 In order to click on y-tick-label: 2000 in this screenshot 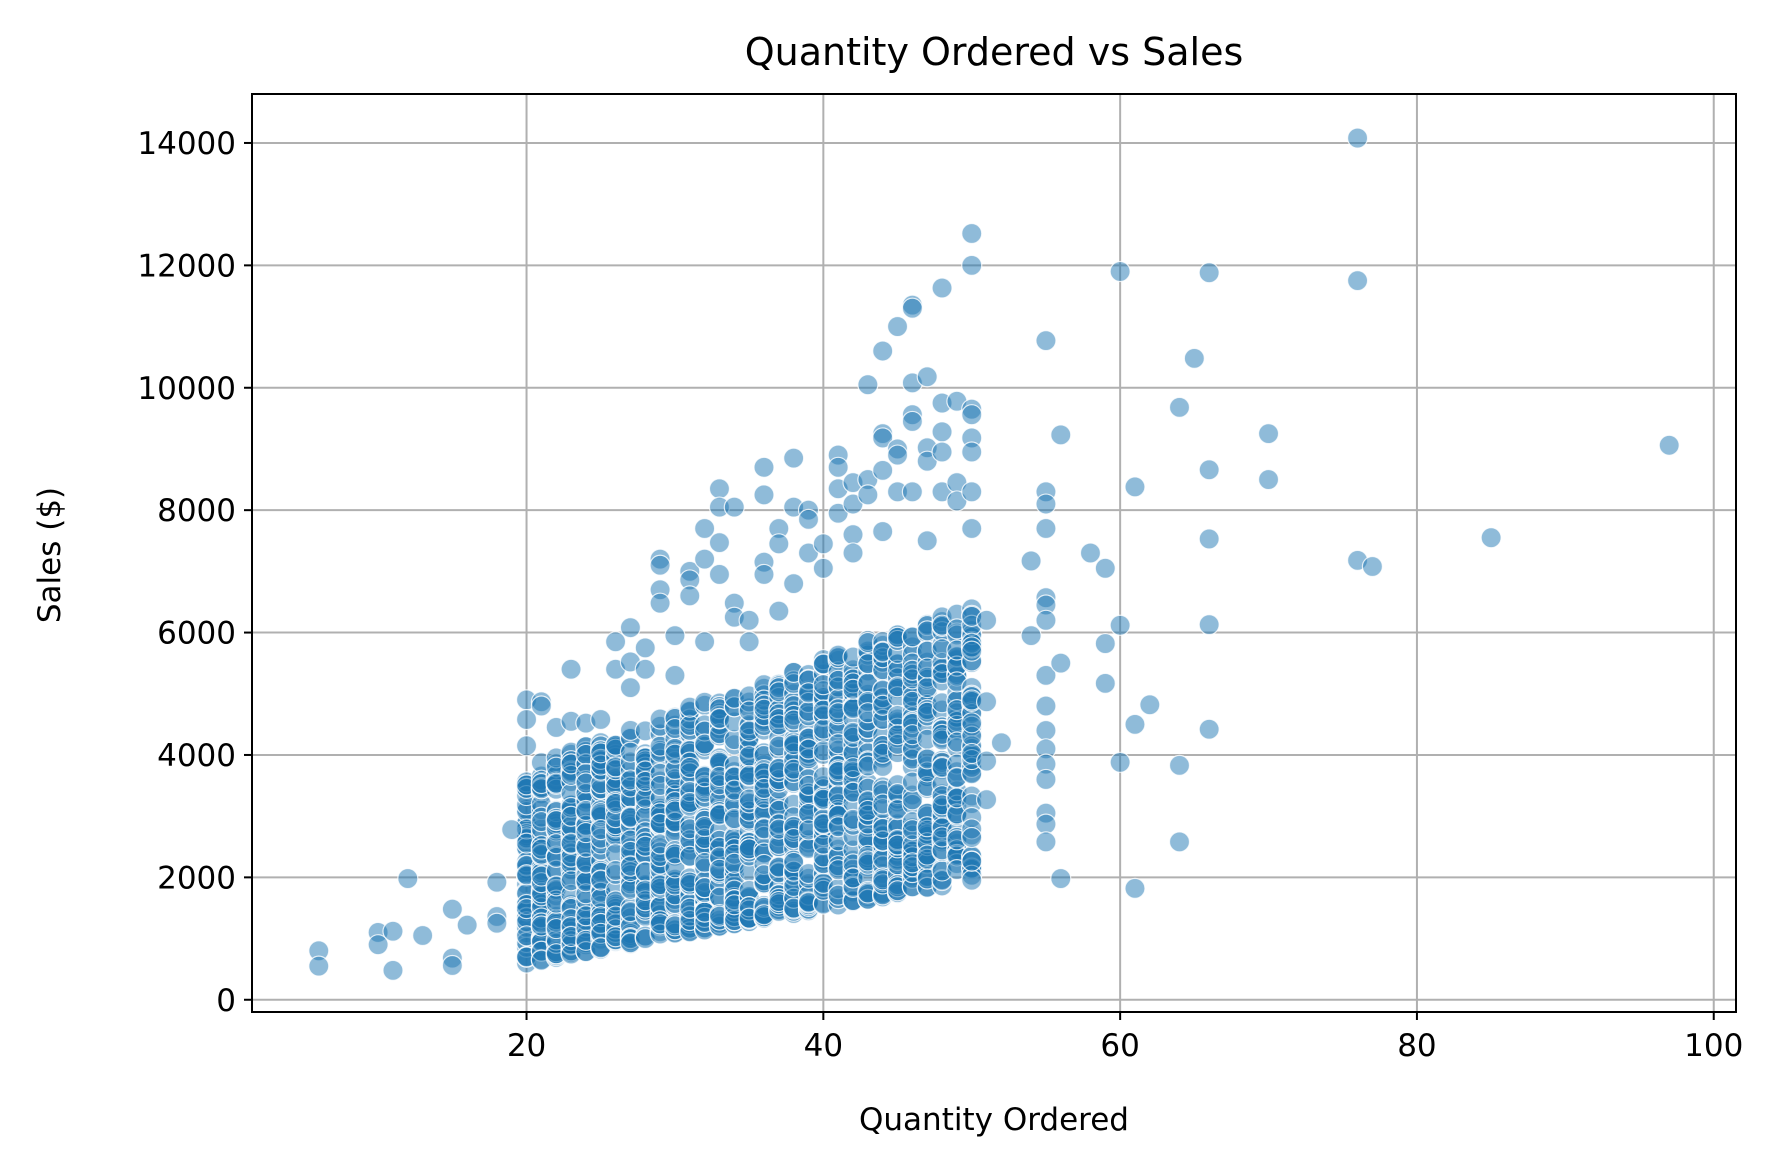, I will do `click(196, 878)`.